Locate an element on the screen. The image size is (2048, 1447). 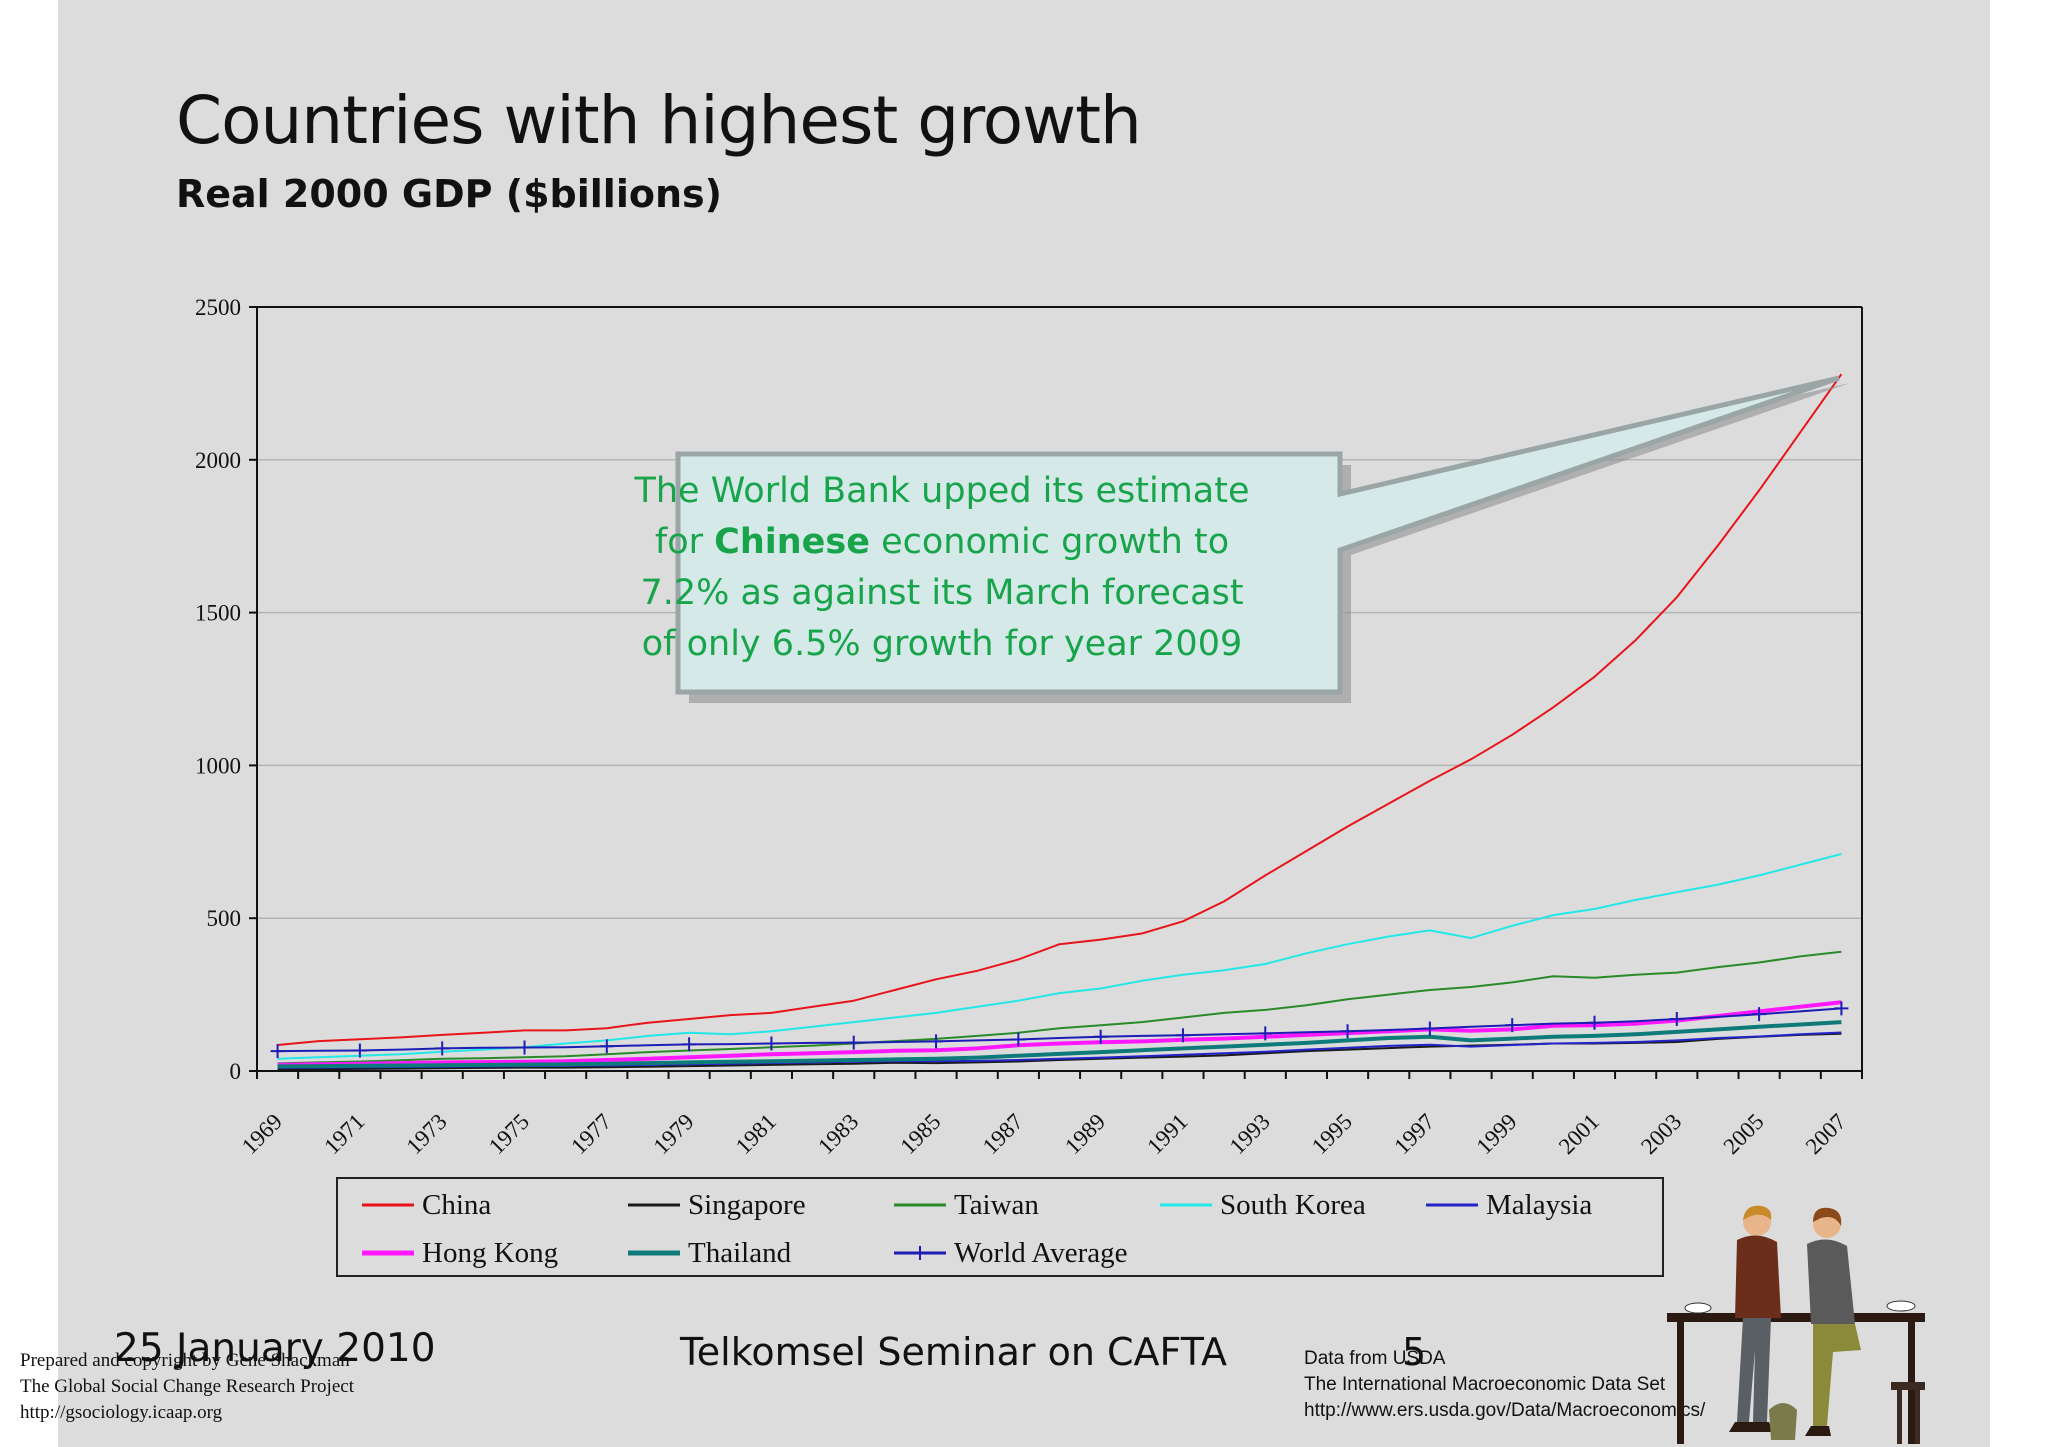
x-tick-label: 2003 is located at coordinates (1661, 1134).